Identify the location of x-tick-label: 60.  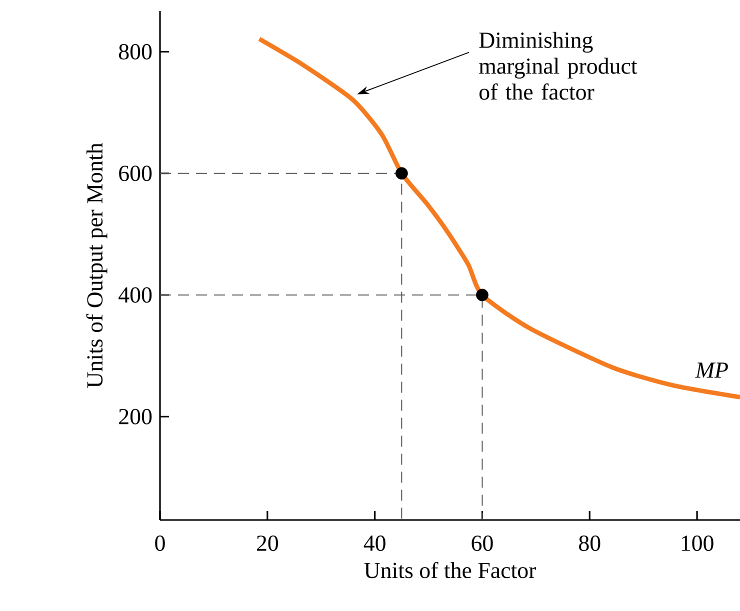
(482, 543).